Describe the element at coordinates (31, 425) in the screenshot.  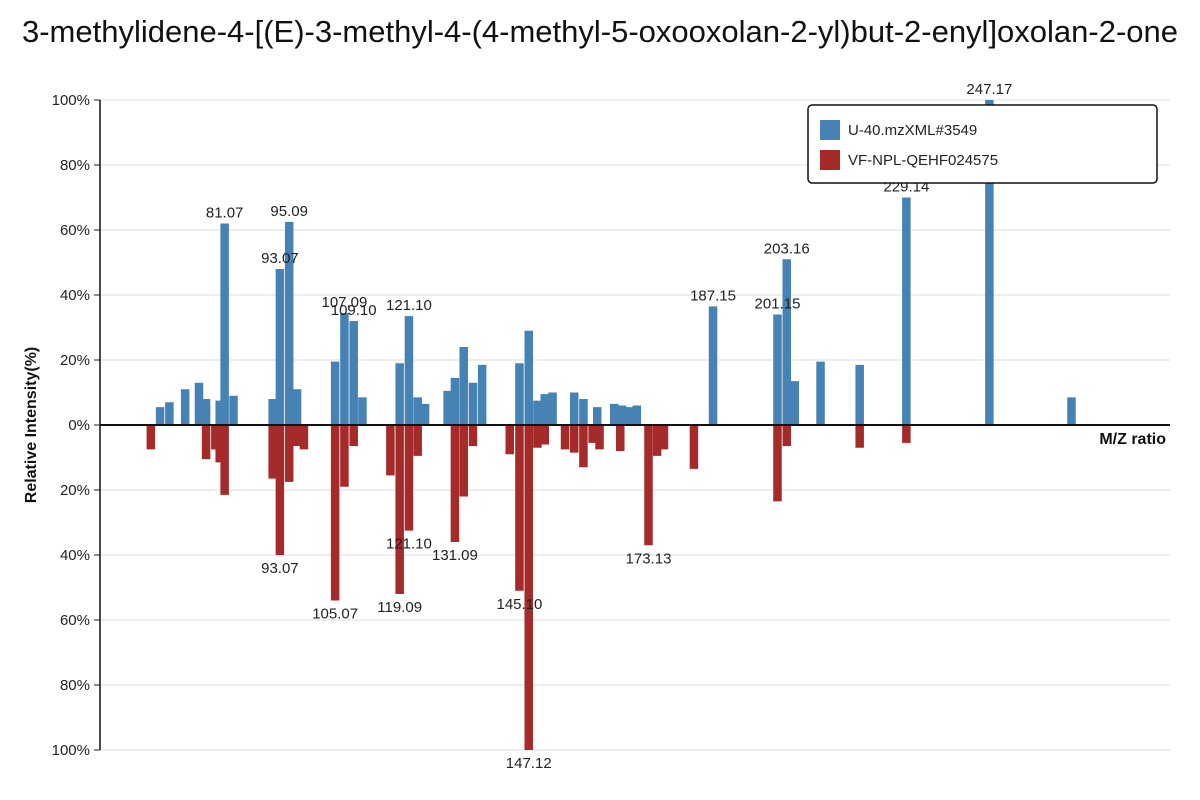
I see `y-axis-title: Relative Intensity(%)` at that location.